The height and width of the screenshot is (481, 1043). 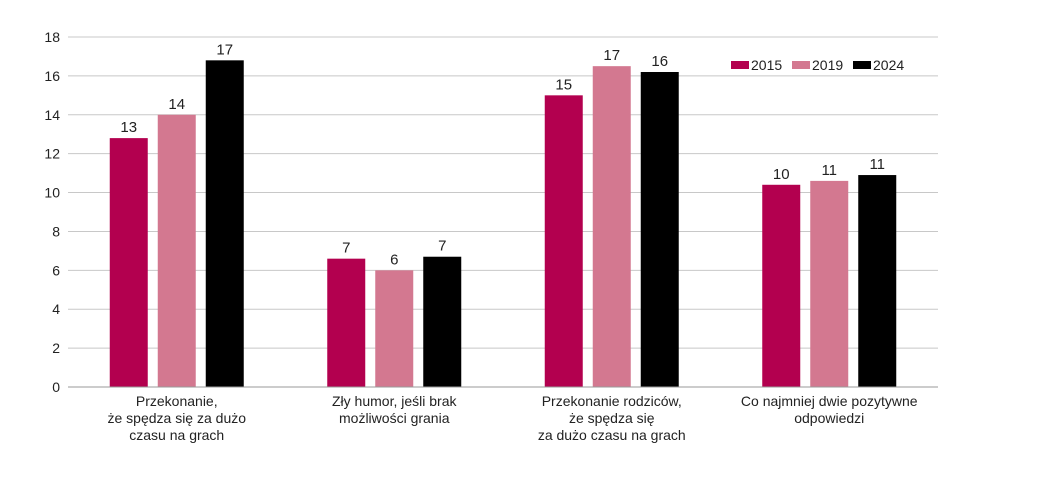 I want to click on bar-2024-cat1, so click(x=224, y=223).